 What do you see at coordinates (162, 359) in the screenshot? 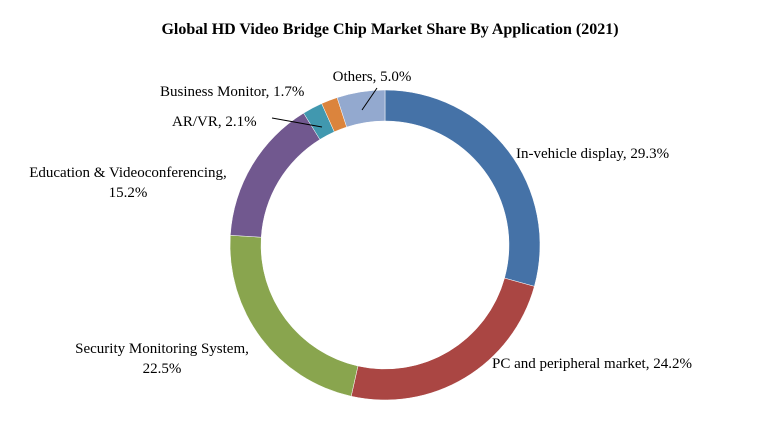
I see `label-security-monitoring-system: Security Monitoring System, 22.5%` at bounding box center [162, 359].